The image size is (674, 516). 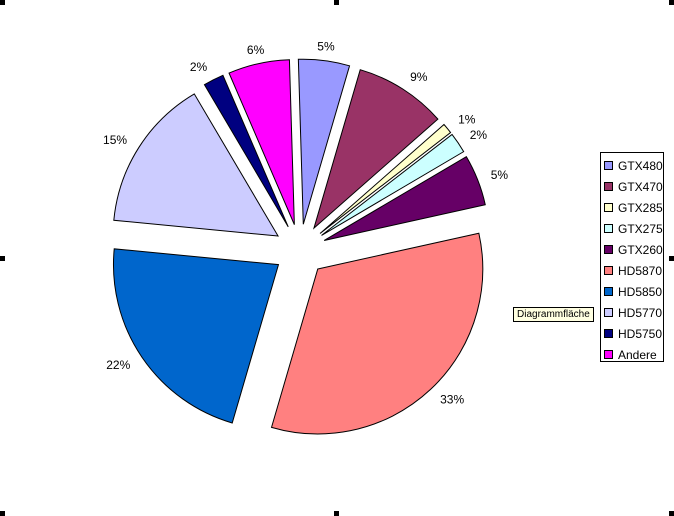 What do you see at coordinates (118, 365) in the screenshot?
I see `data-label-hd5850: 22%` at bounding box center [118, 365].